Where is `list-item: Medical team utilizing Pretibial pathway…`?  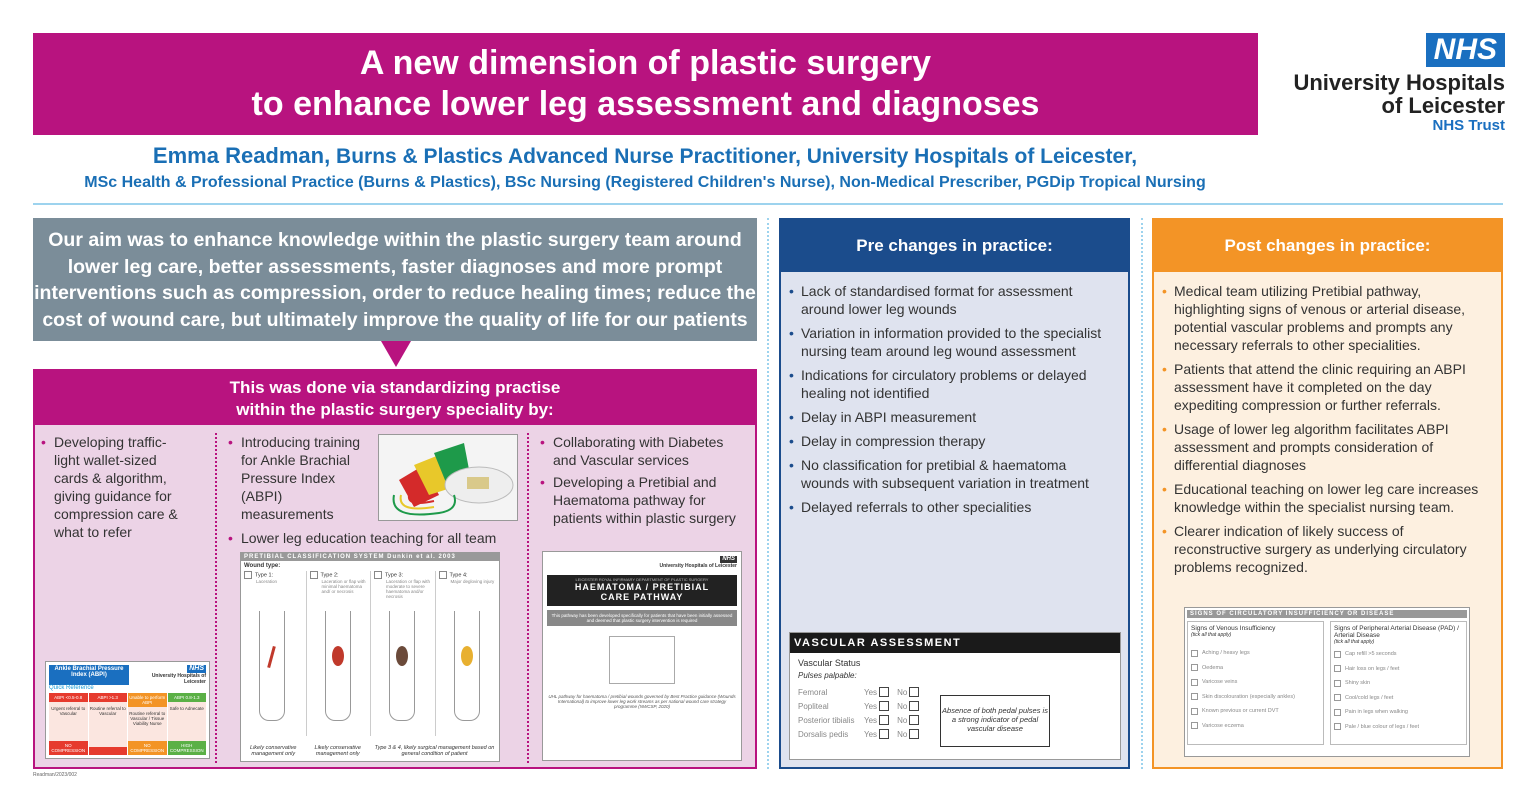 list-item: Medical team utilizing Pretibial pathway… is located at coordinates (1325, 318).